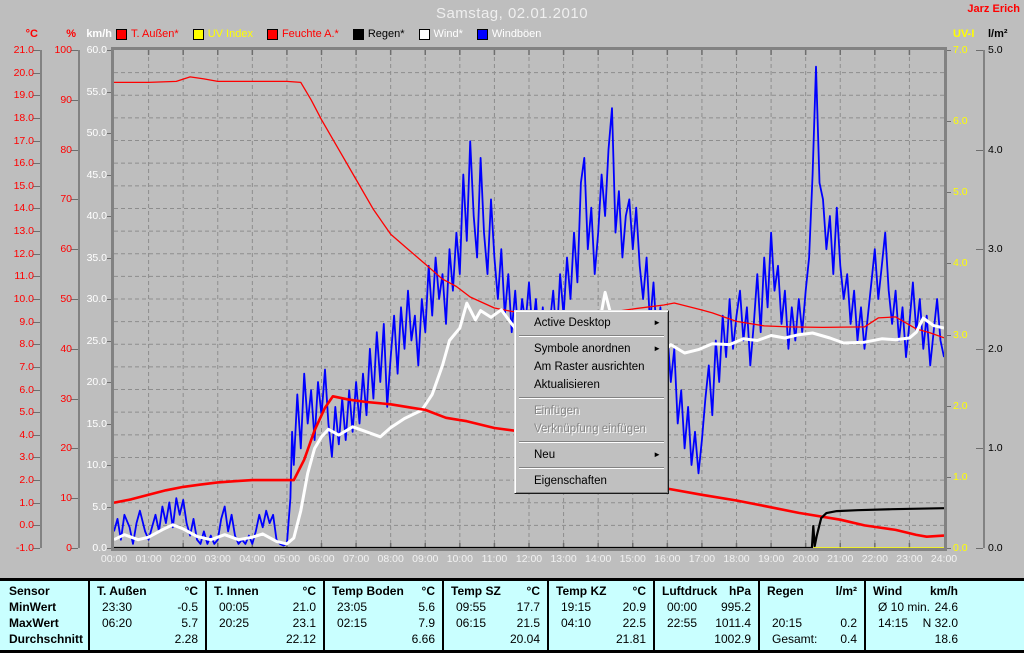 The width and height of the screenshot is (1024, 653). Describe the element at coordinates (915, 591) in the screenshot. I see `table-row: Wind km/h` at that location.